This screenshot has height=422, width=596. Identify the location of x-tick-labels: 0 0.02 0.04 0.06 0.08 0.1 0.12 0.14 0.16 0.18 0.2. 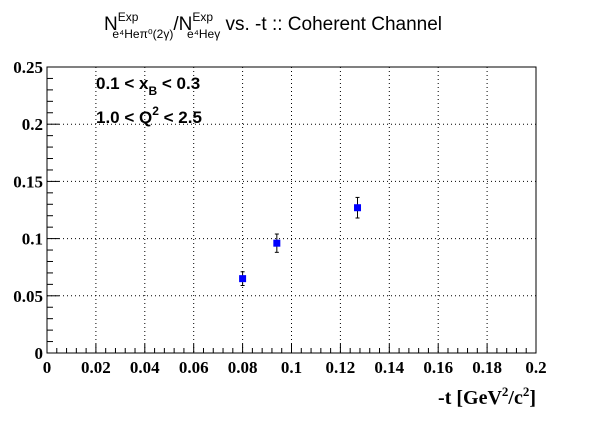
(295, 367).